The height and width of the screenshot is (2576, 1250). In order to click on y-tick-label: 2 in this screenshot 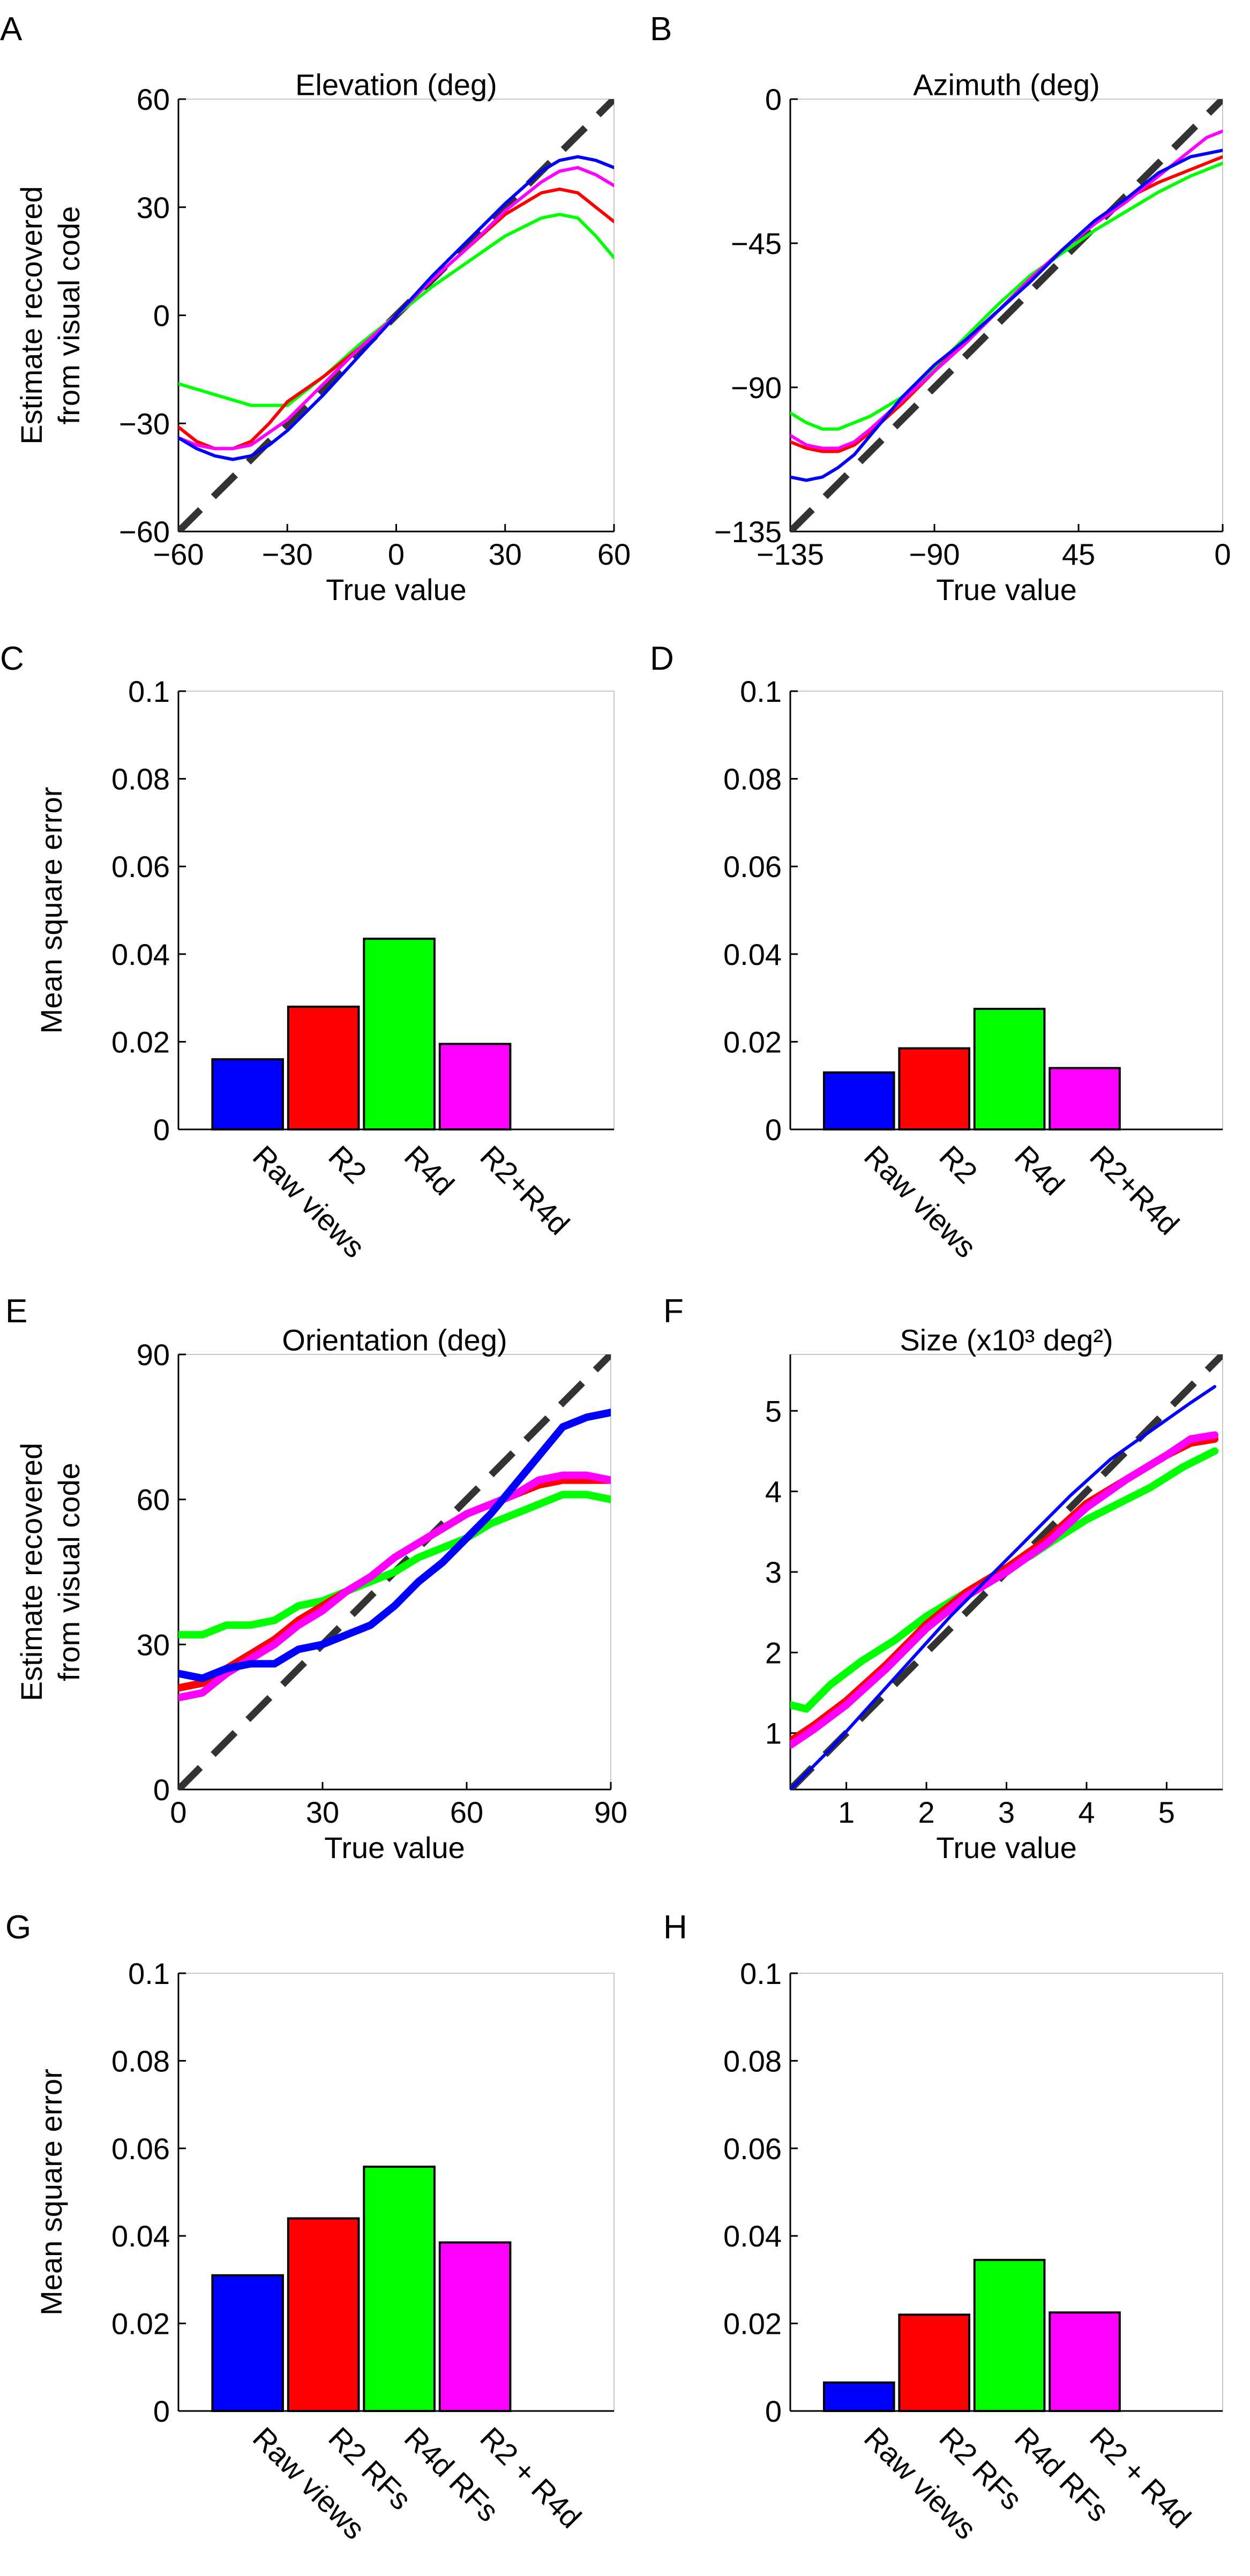, I will do `click(773, 1652)`.